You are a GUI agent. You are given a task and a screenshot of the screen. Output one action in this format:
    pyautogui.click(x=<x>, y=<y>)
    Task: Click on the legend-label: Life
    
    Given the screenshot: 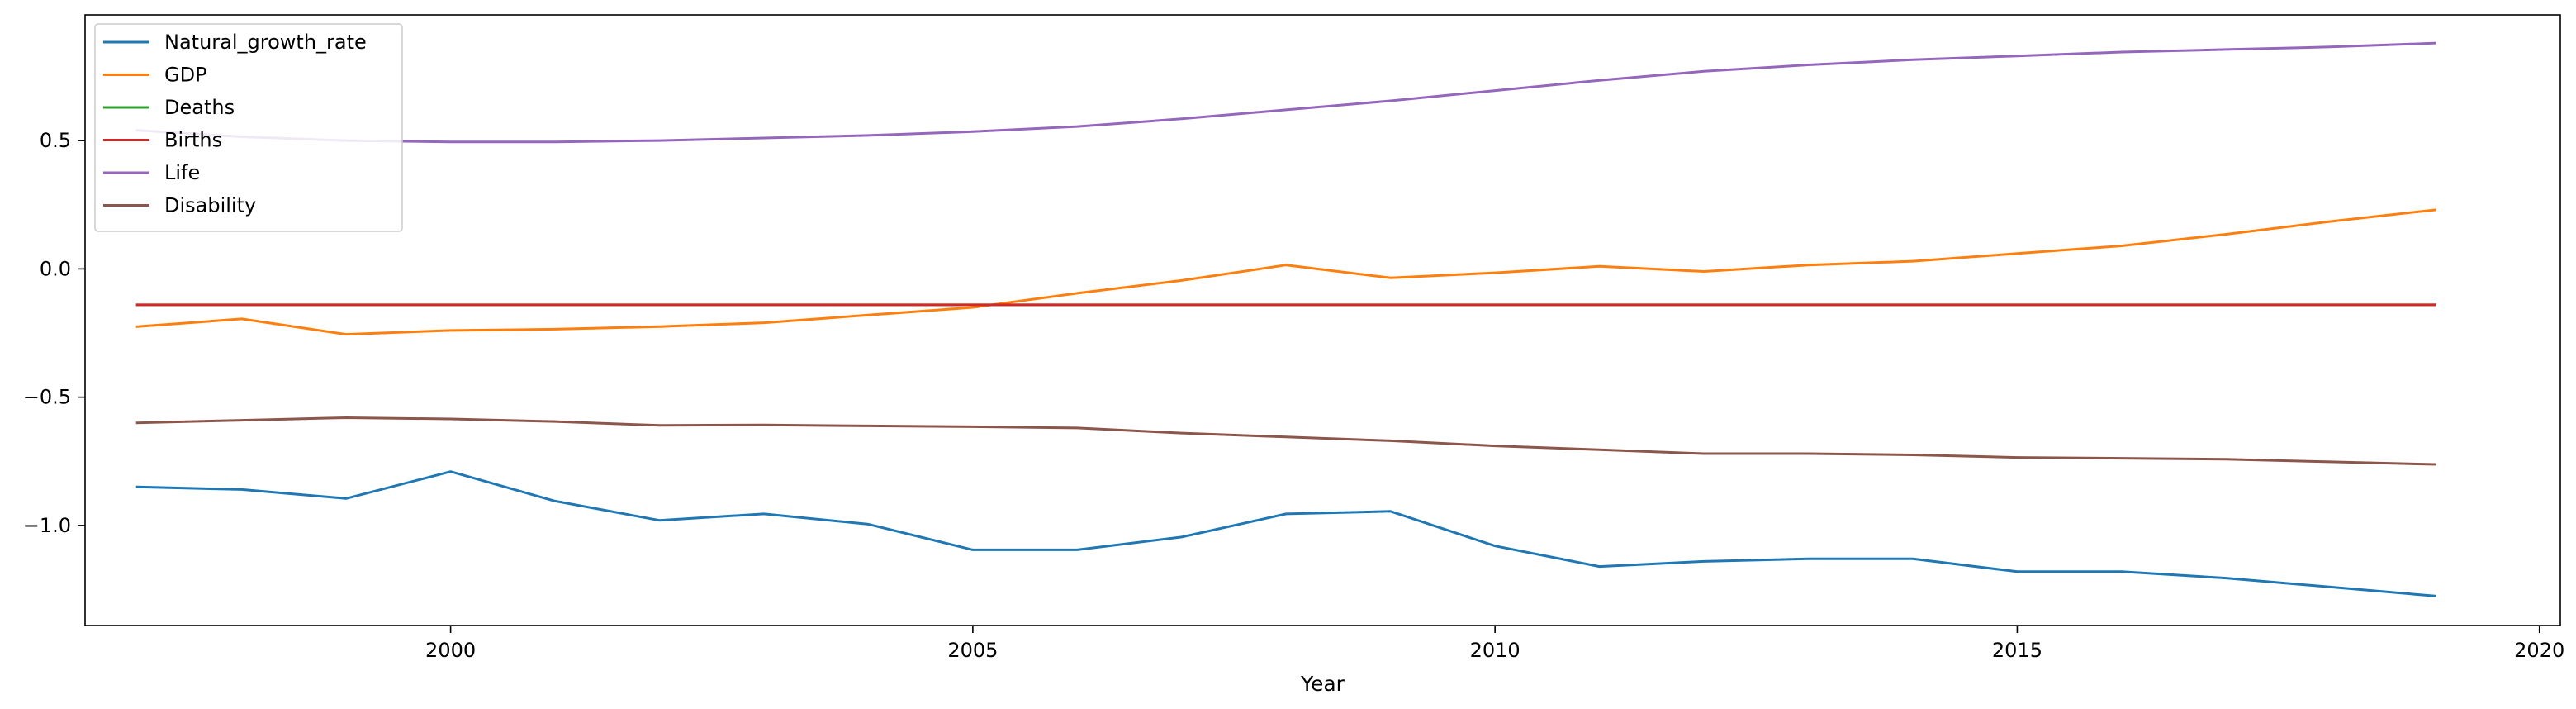 What is the action you would take?
    pyautogui.click(x=182, y=172)
    